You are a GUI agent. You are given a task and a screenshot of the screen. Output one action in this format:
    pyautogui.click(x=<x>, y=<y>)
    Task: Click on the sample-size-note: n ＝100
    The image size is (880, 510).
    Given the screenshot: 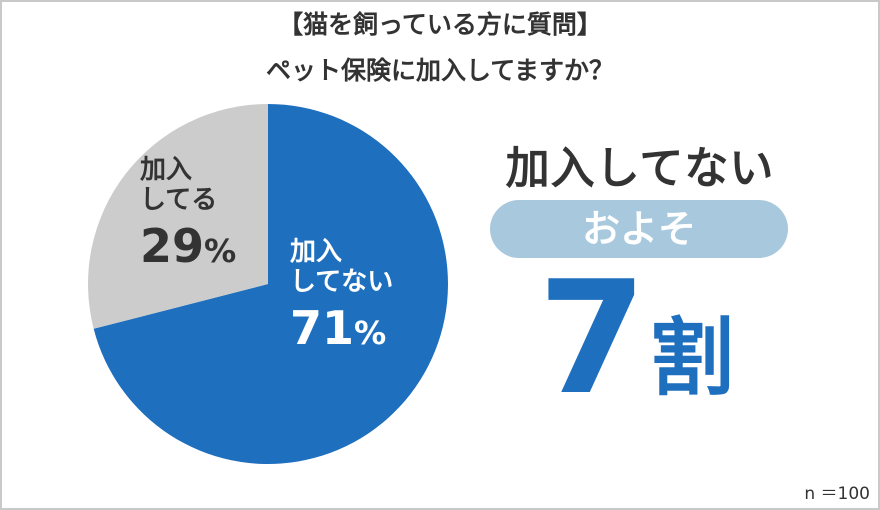 What is the action you would take?
    pyautogui.click(x=837, y=494)
    